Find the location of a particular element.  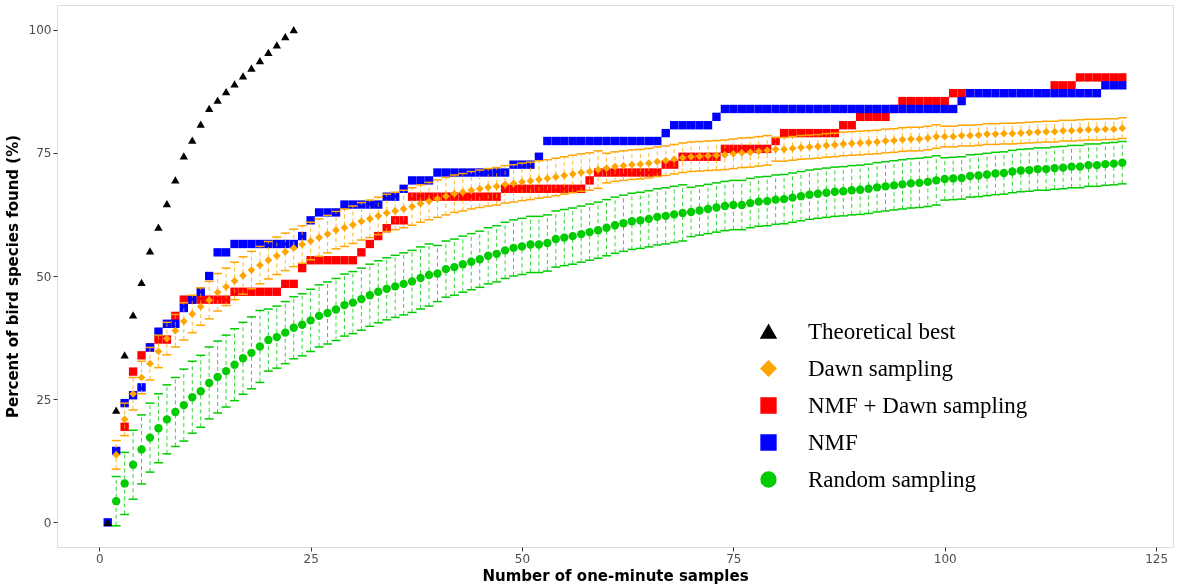

legend-label: Theoretical best is located at coordinates (882, 331).